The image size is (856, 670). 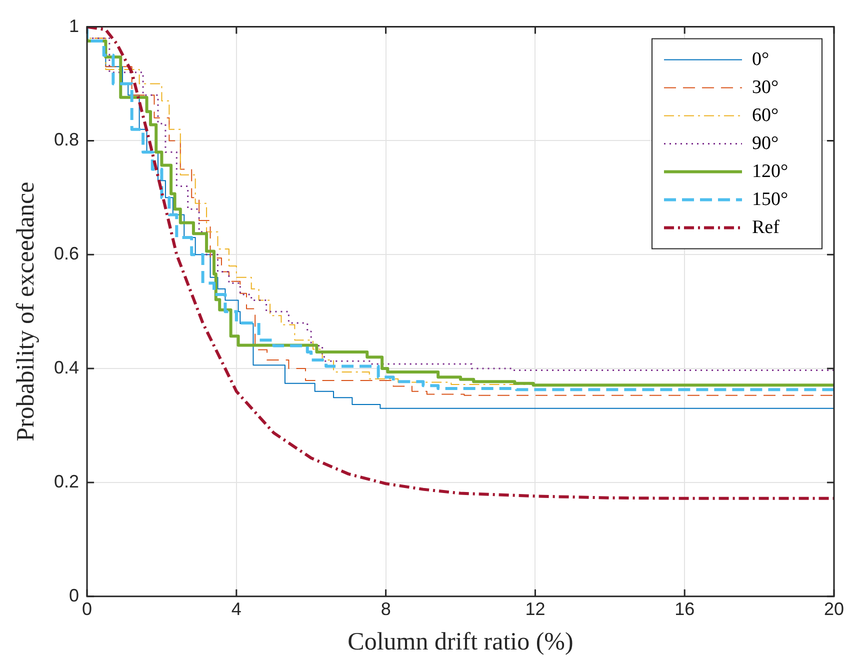 What do you see at coordinates (770, 171) in the screenshot?
I see `legend-label: 120°` at bounding box center [770, 171].